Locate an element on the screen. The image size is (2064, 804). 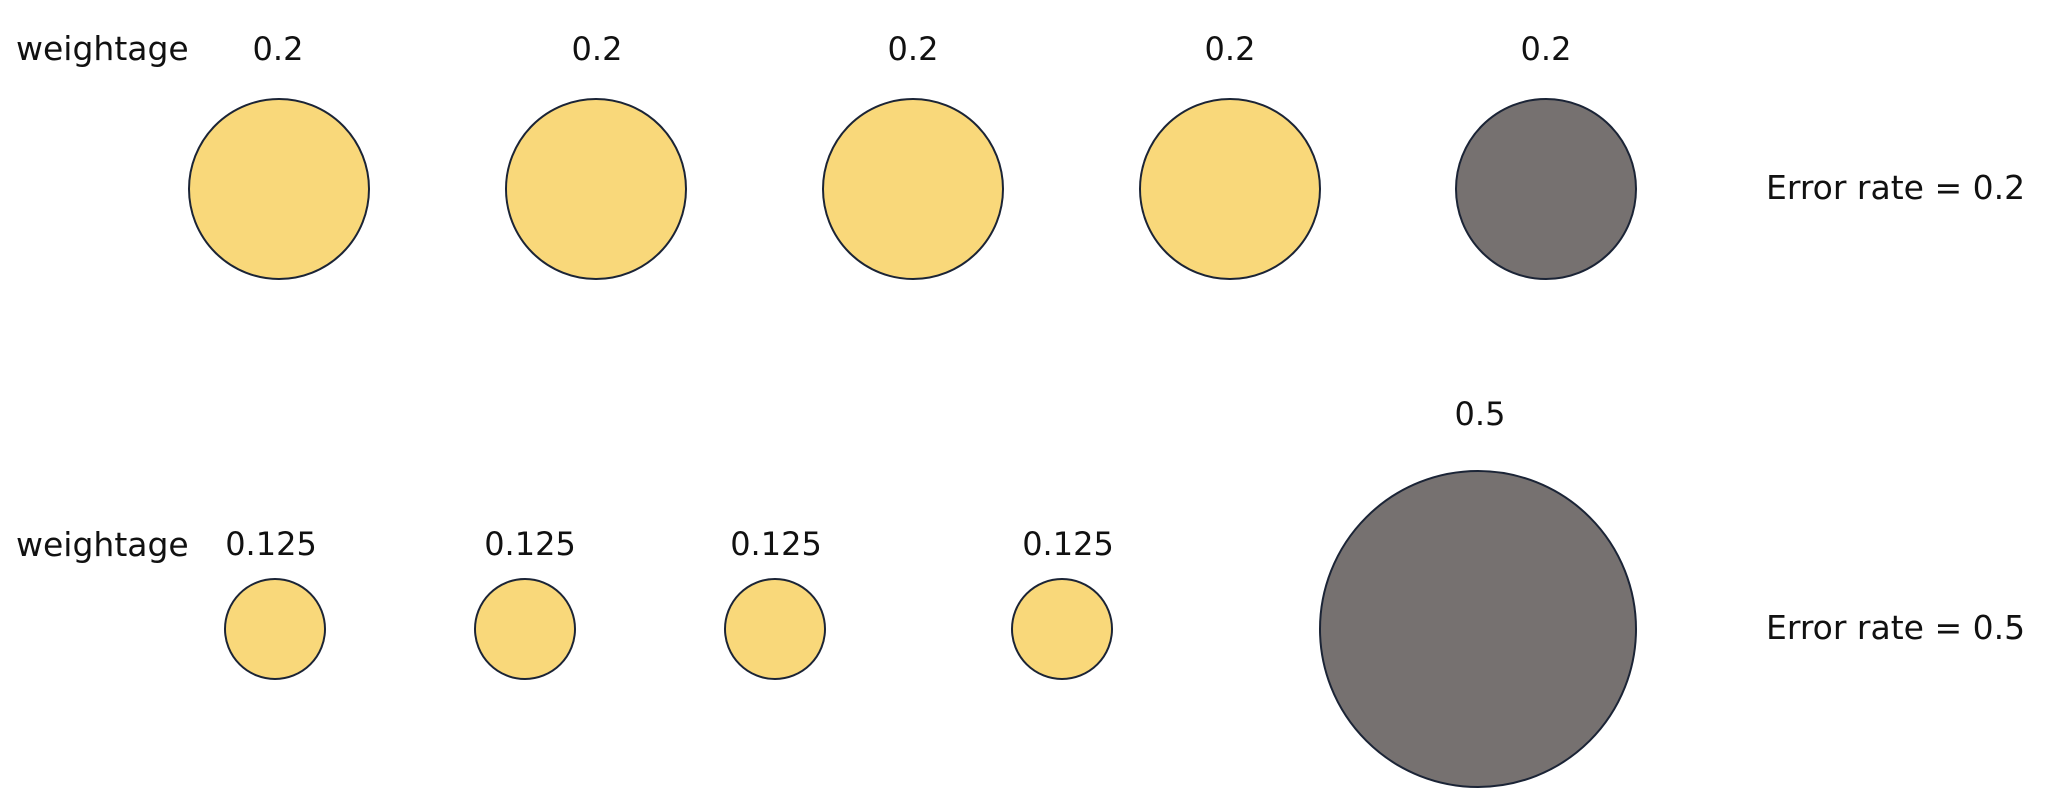
row-2-error-rate: Error rate = 0.5 is located at coordinates (1895, 627).